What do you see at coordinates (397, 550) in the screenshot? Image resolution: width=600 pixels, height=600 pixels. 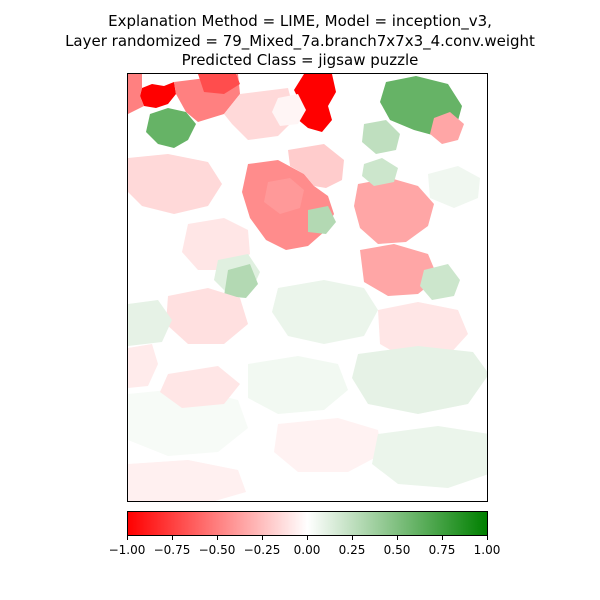 I see `colorbar-tick-label-6: 0.50` at bounding box center [397, 550].